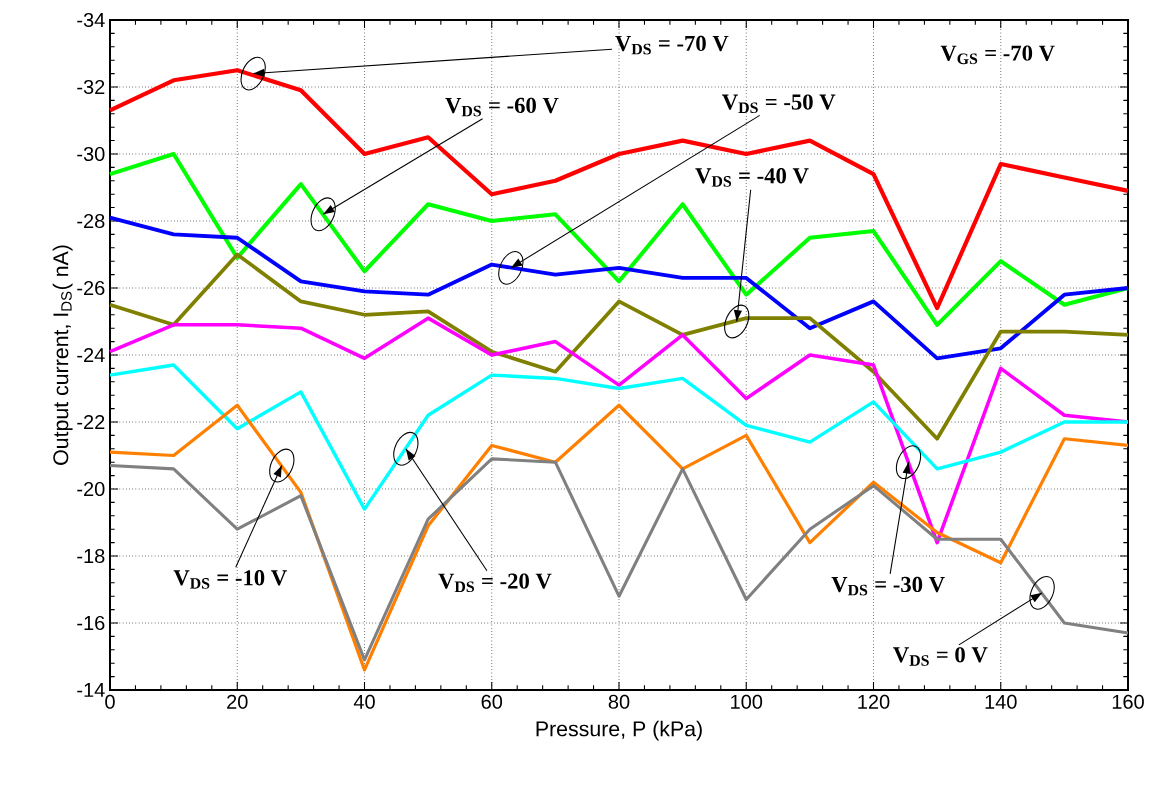 Image resolution: width=1158 pixels, height=787 pixels. Describe the element at coordinates (1001, 701) in the screenshot. I see `x-tick-label: 140` at that location.